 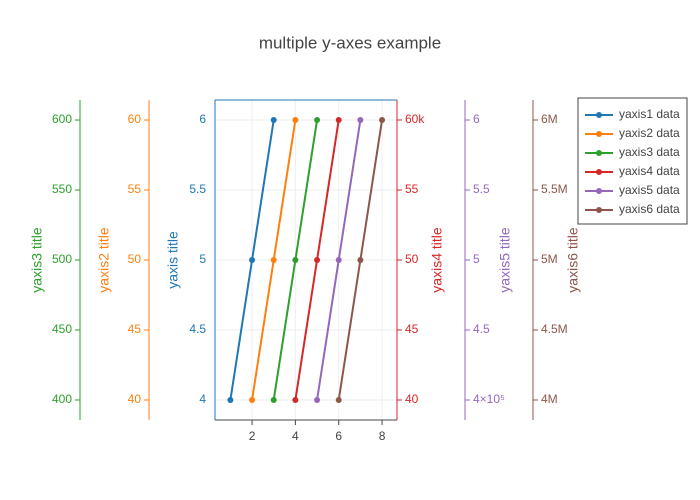 I want to click on y-axis-title: yaxis3 title, so click(x=37, y=260).